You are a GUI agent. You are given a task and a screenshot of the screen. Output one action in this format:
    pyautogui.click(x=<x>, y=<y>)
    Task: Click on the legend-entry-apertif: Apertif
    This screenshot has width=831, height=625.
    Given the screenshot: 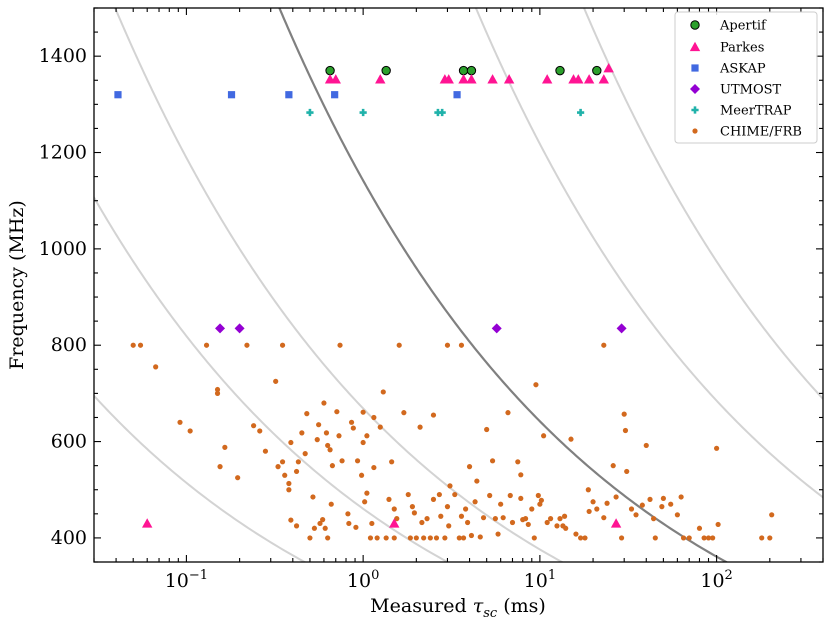 What is the action you would take?
    pyautogui.click(x=728, y=26)
    